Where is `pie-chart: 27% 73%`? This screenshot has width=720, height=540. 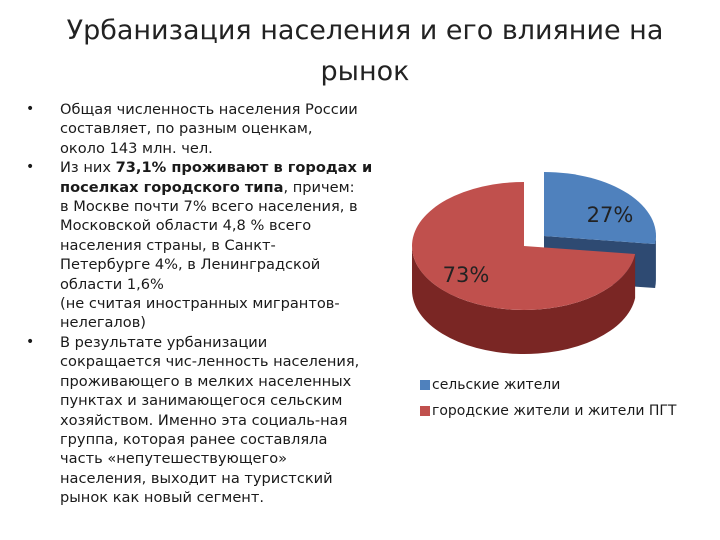
pie-chart: 27% 73% is located at coordinates (534, 263).